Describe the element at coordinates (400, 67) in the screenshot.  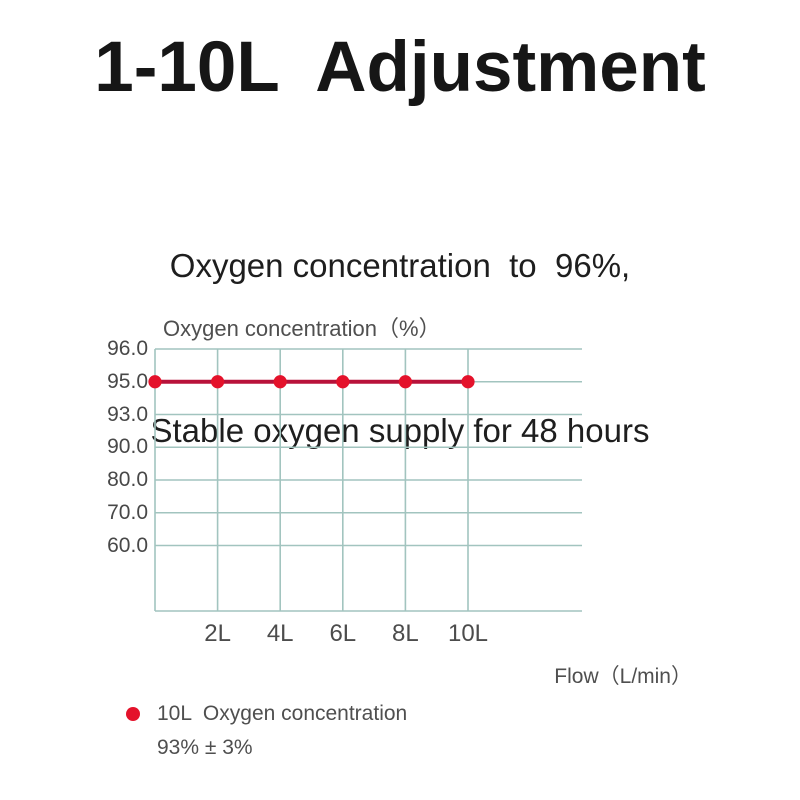
I see `page-title: 1-10L Adjustment` at that location.